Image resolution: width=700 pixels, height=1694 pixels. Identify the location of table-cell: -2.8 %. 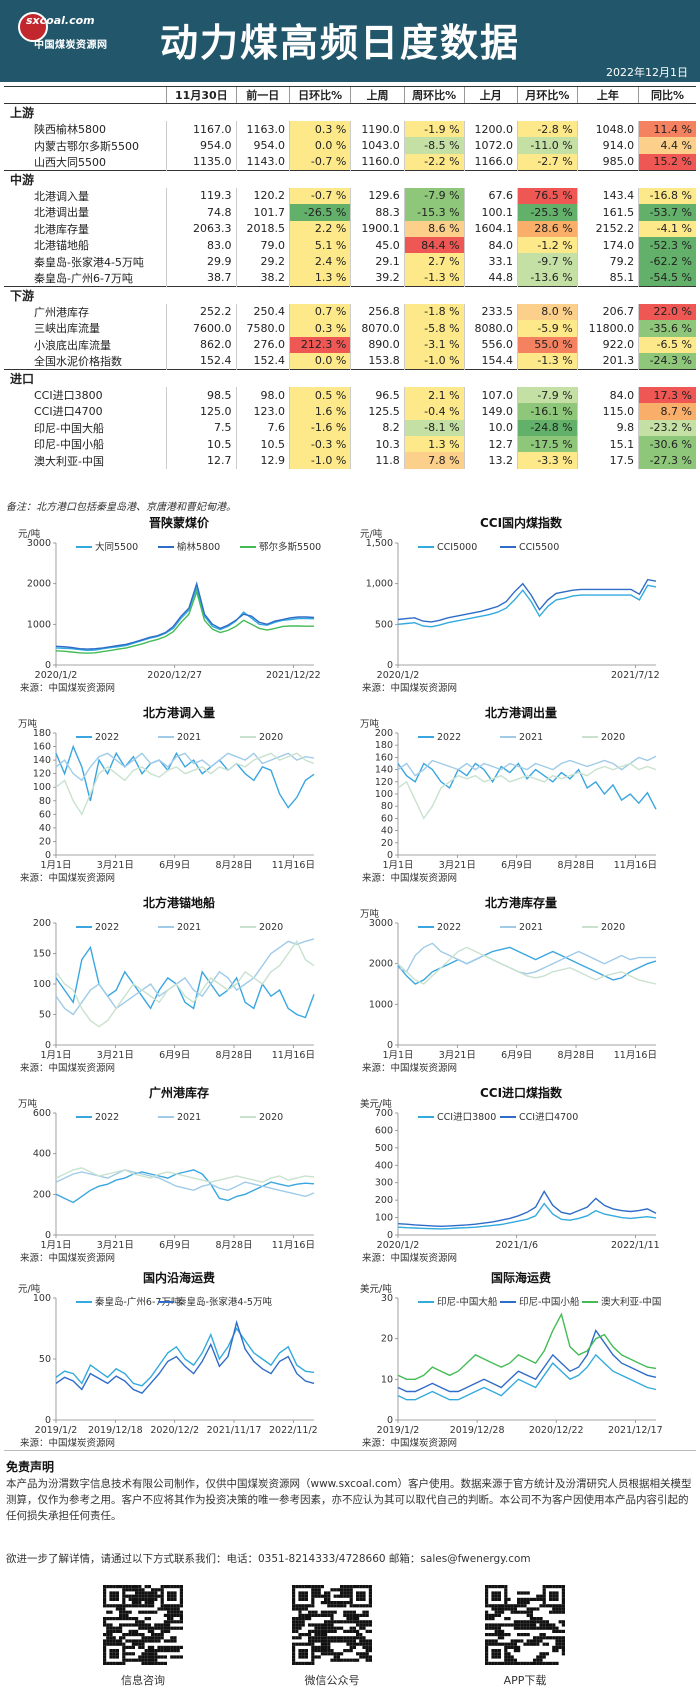
(547, 129).